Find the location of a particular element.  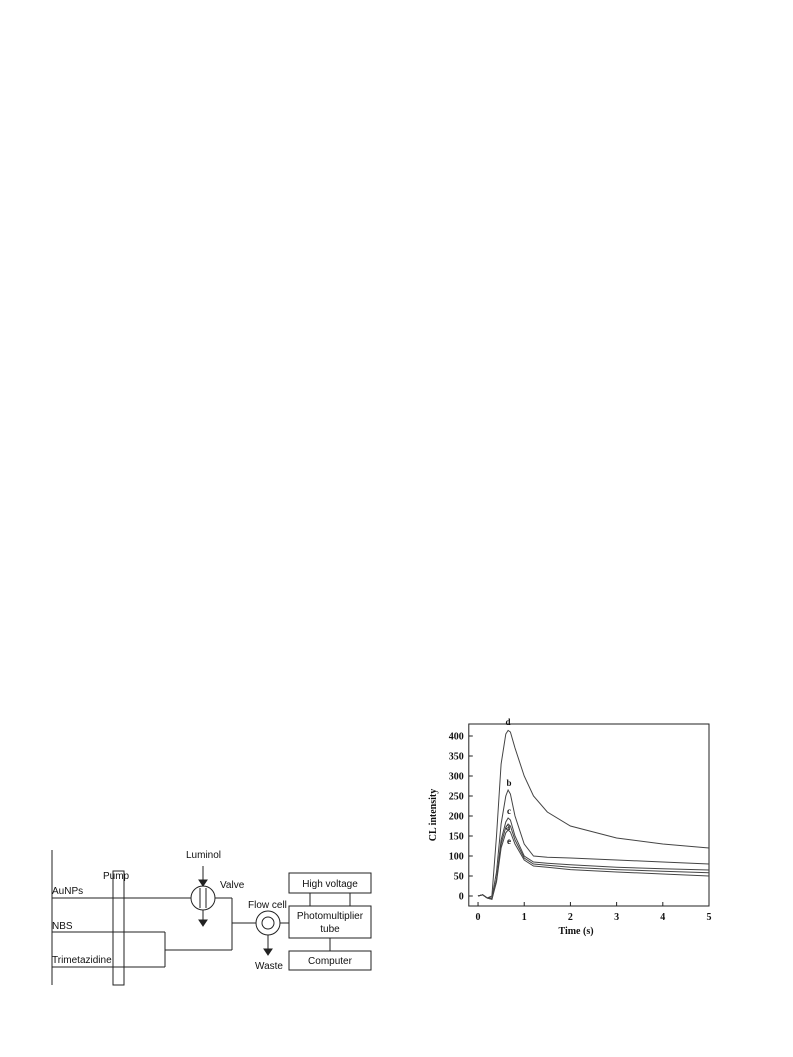

label: Computer is located at coordinates (330, 961).